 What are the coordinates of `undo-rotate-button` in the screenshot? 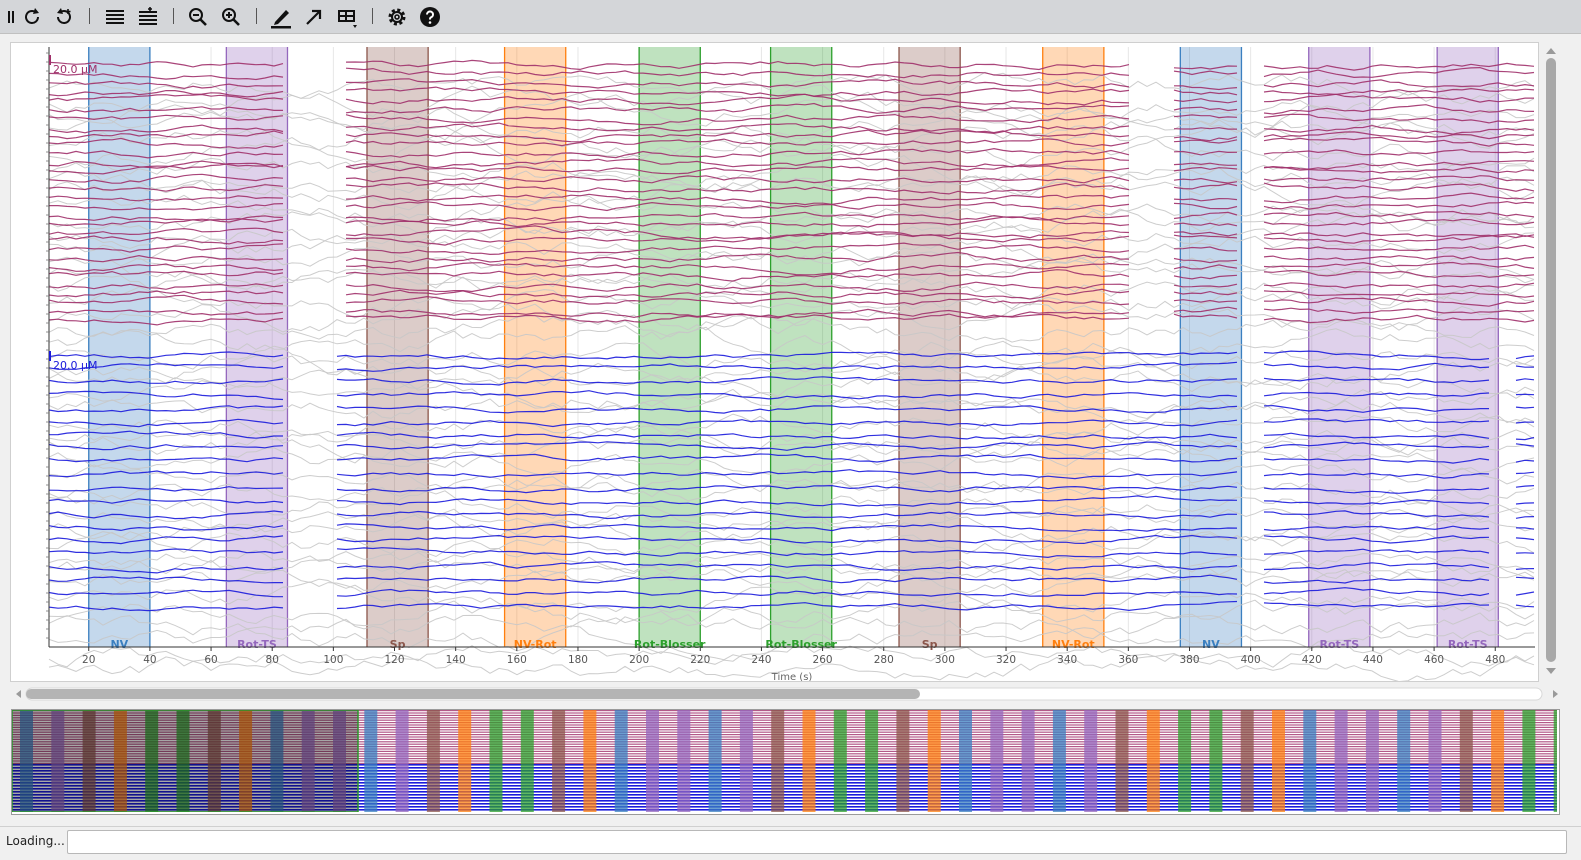 It's located at (32, 17).